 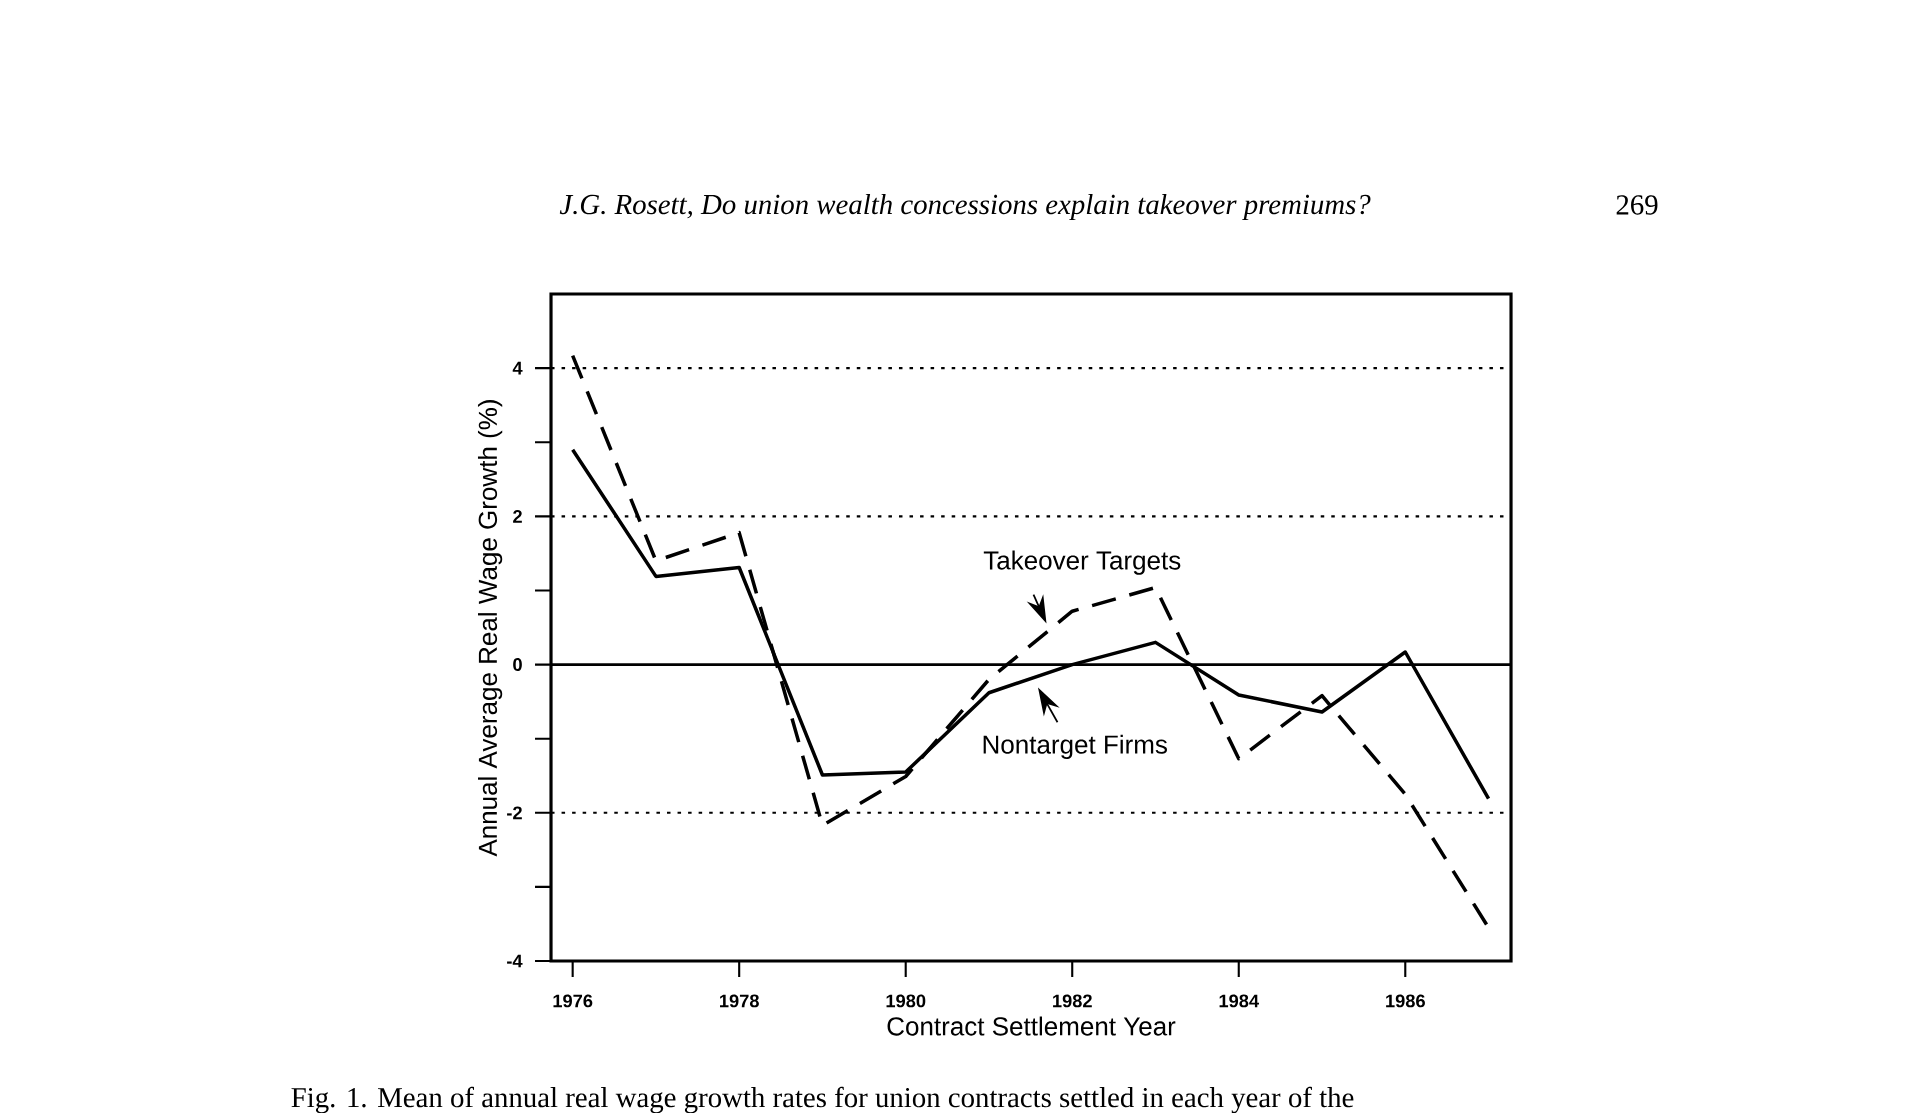 What do you see at coordinates (906, 1001) in the screenshot?
I see `x-tick-label: 1980` at bounding box center [906, 1001].